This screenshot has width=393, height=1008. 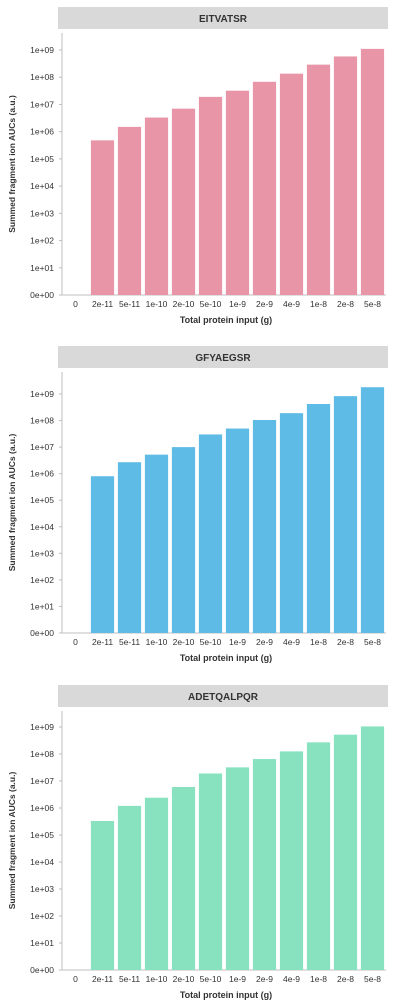 I want to click on panel-title: EITVATSR, so click(x=223, y=19).